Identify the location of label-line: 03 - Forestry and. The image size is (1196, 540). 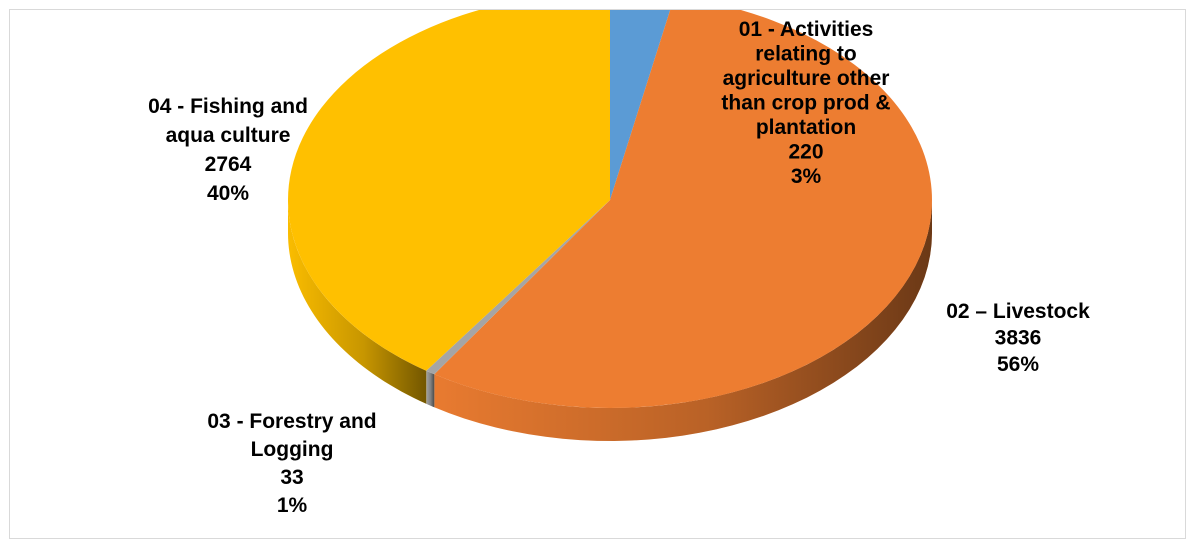
(291, 421).